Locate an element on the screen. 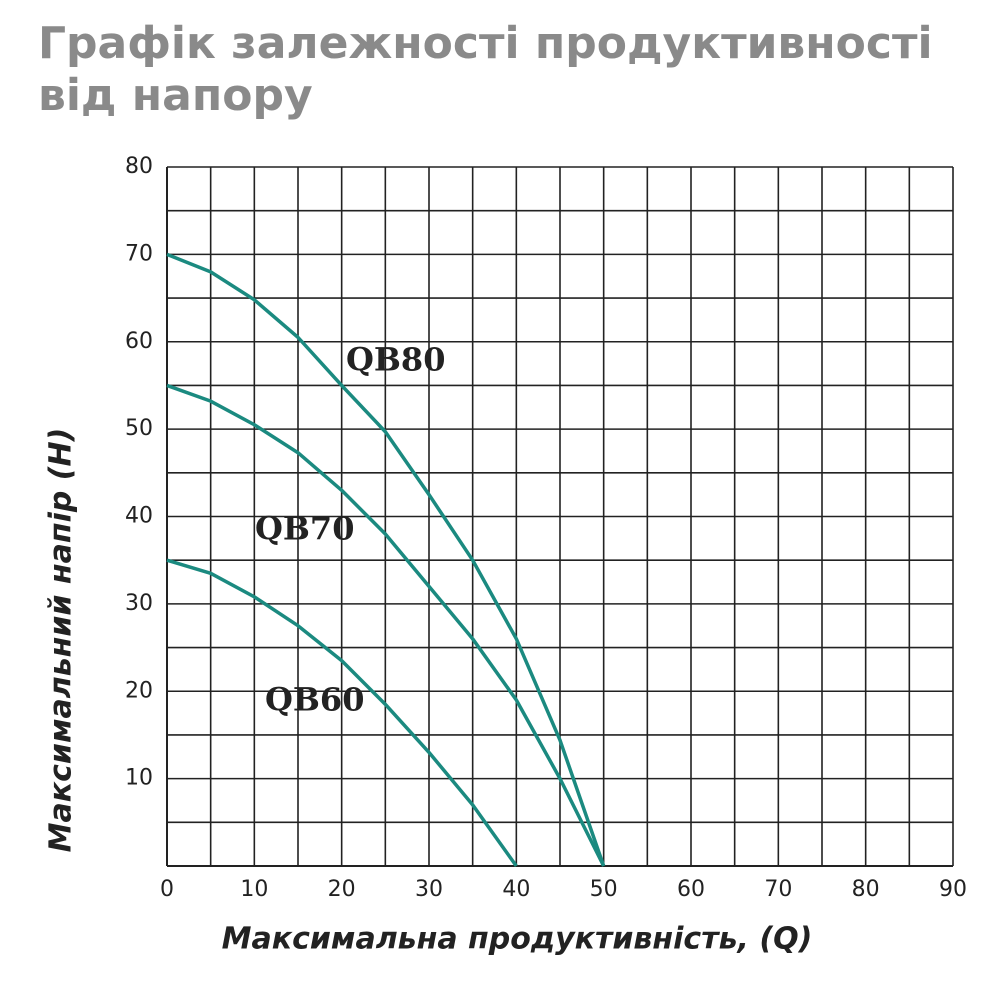 Image resolution: width=1000 pixels, height=1000 pixels. x-tick-label: 50 is located at coordinates (604, 889).